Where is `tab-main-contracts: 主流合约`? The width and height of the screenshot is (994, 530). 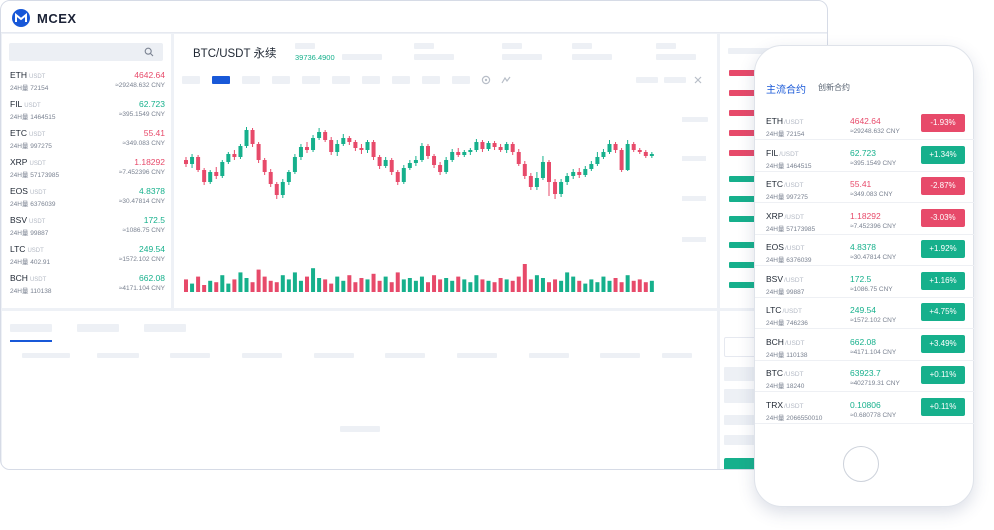 tab-main-contracts: 主流合约 is located at coordinates (786, 90).